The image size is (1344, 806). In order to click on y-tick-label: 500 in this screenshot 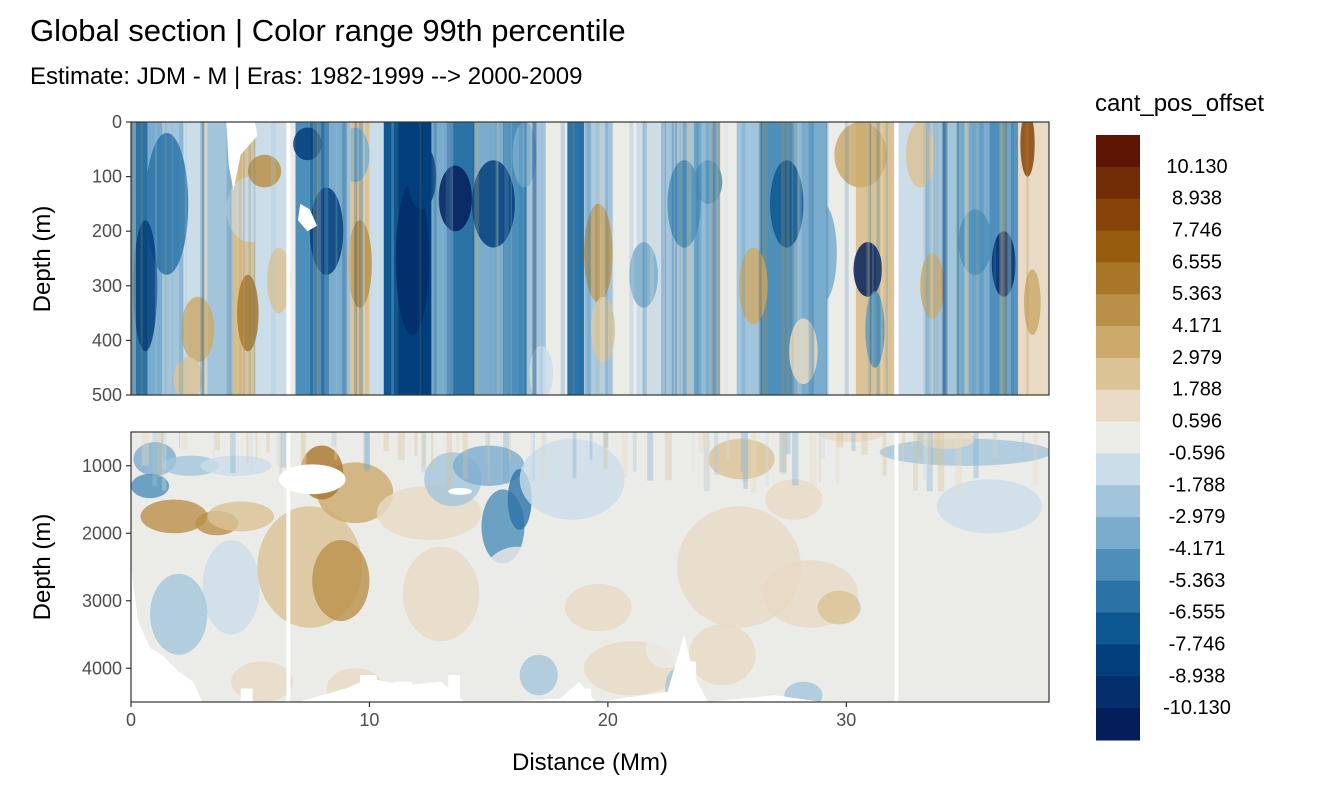, I will do `click(107, 395)`.